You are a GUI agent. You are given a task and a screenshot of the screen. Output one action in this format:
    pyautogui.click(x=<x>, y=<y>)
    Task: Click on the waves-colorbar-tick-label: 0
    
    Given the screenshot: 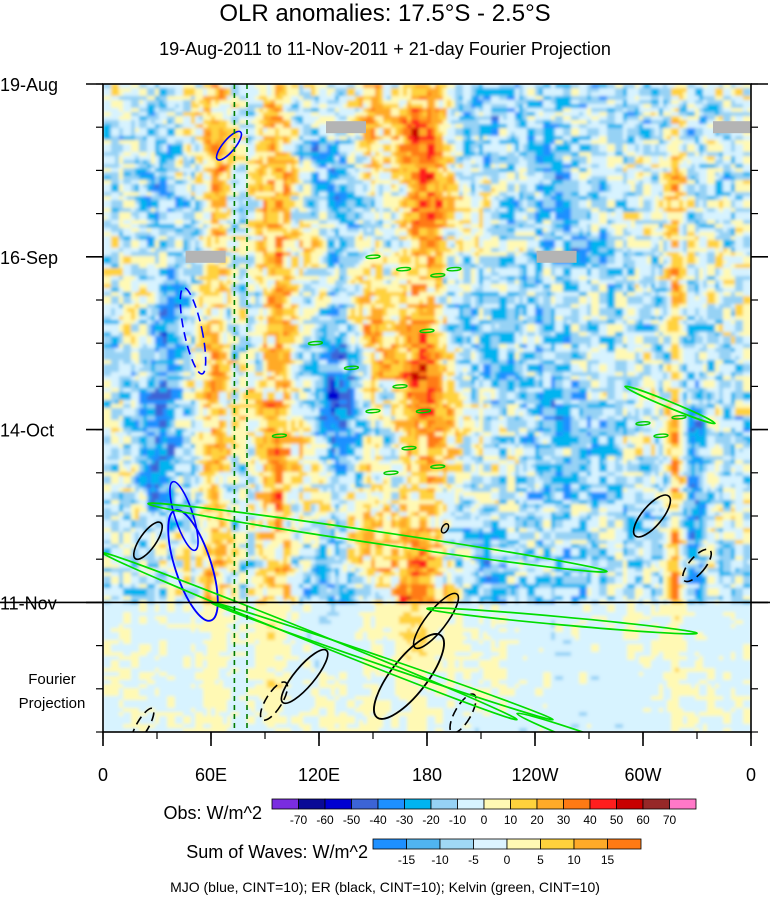 What is the action you would take?
    pyautogui.click(x=507, y=860)
    